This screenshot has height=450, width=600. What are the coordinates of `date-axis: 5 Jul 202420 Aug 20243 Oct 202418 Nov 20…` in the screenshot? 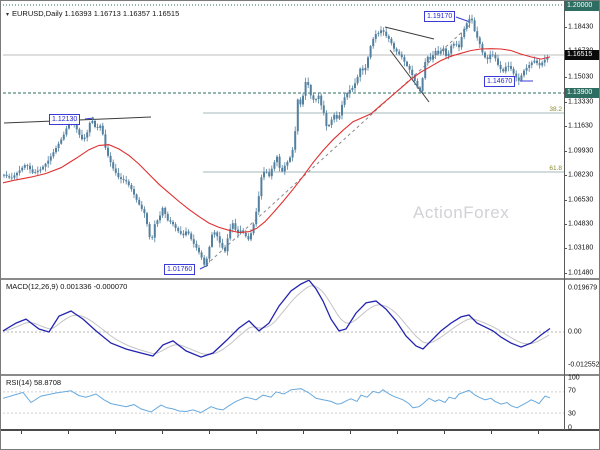 It's located at (300, 440).